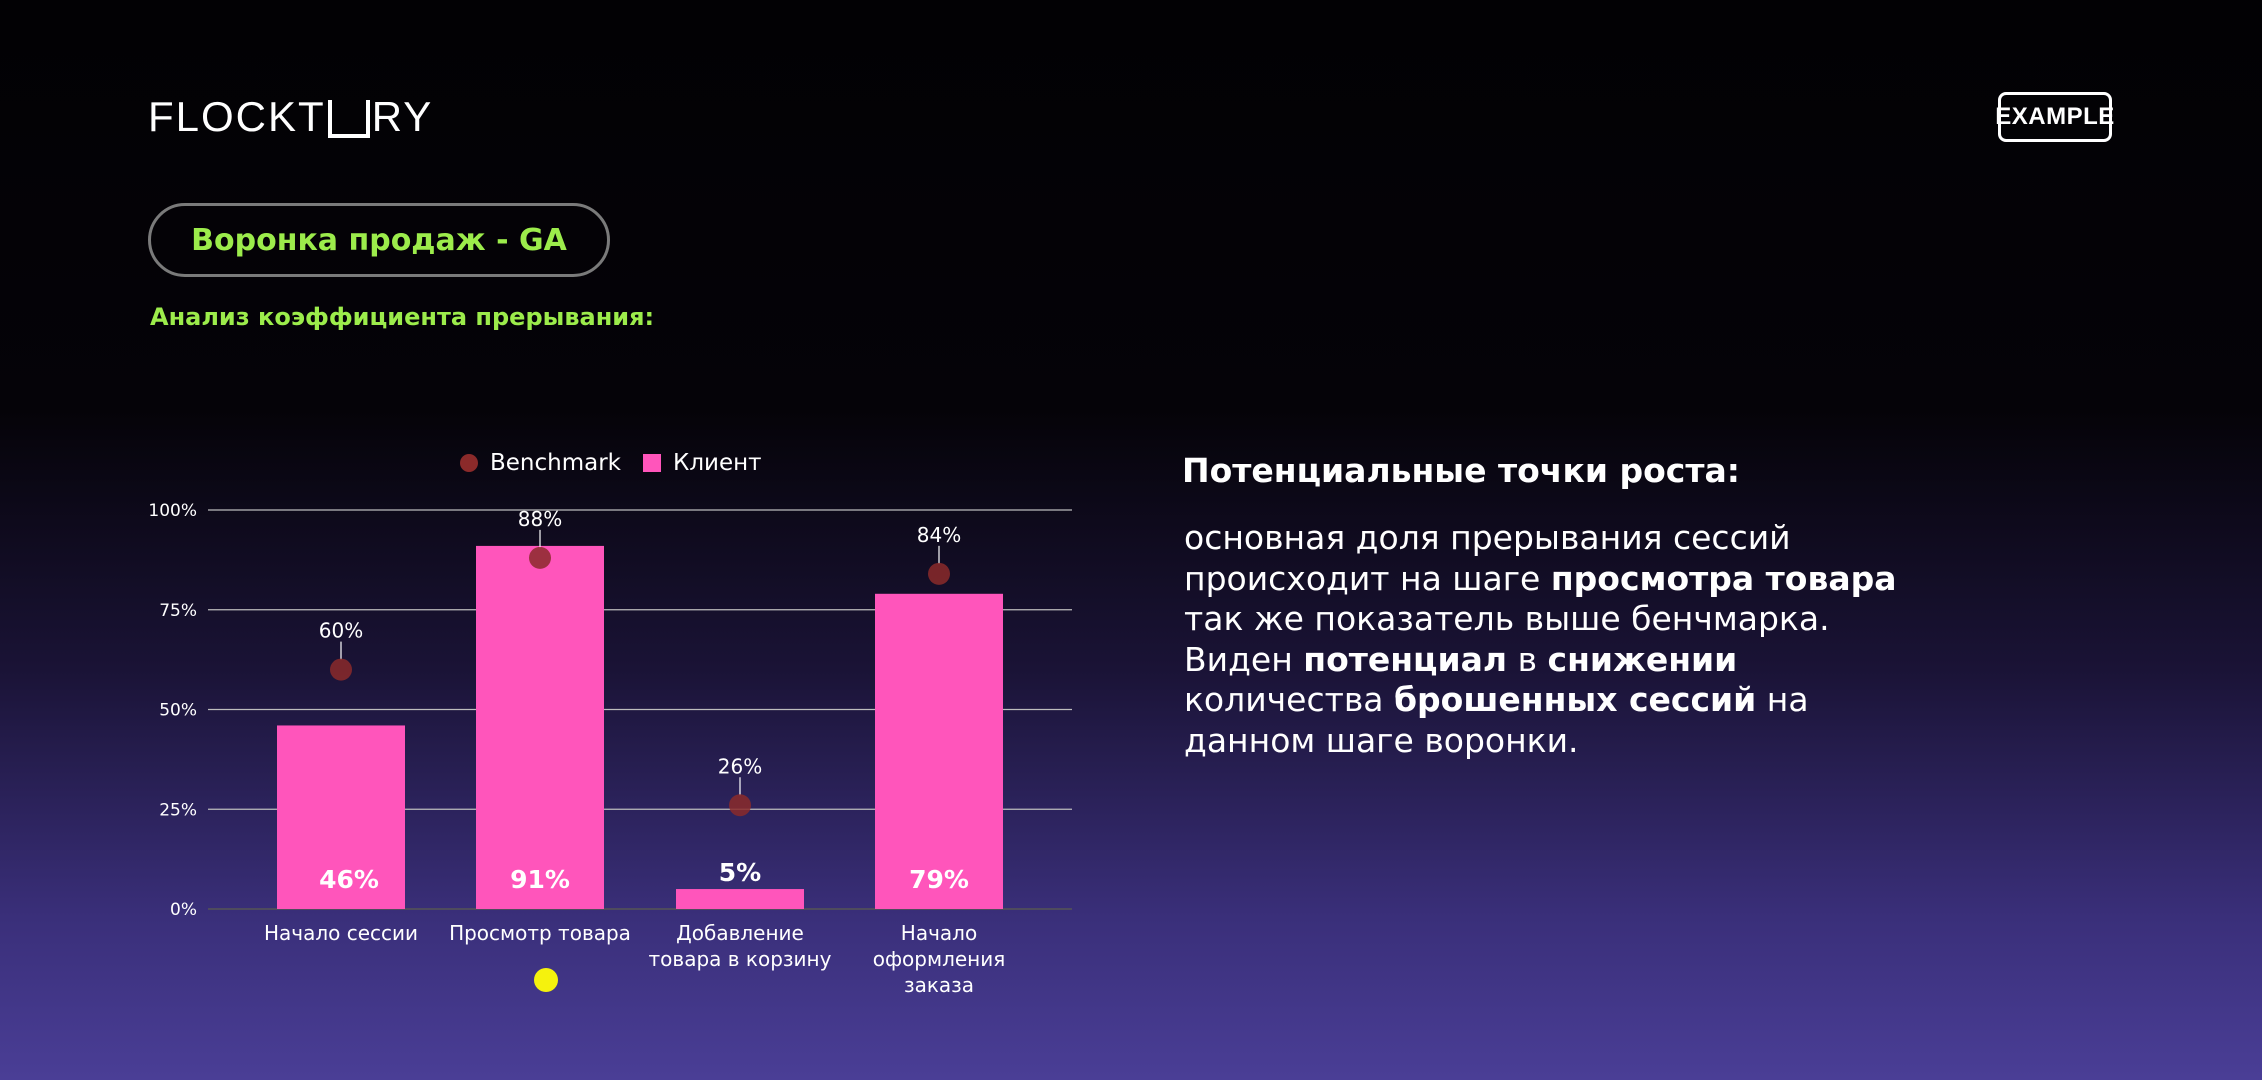 Image resolution: width=2262 pixels, height=1080 pixels. I want to click on y-tick-label: 50%, so click(178, 711).